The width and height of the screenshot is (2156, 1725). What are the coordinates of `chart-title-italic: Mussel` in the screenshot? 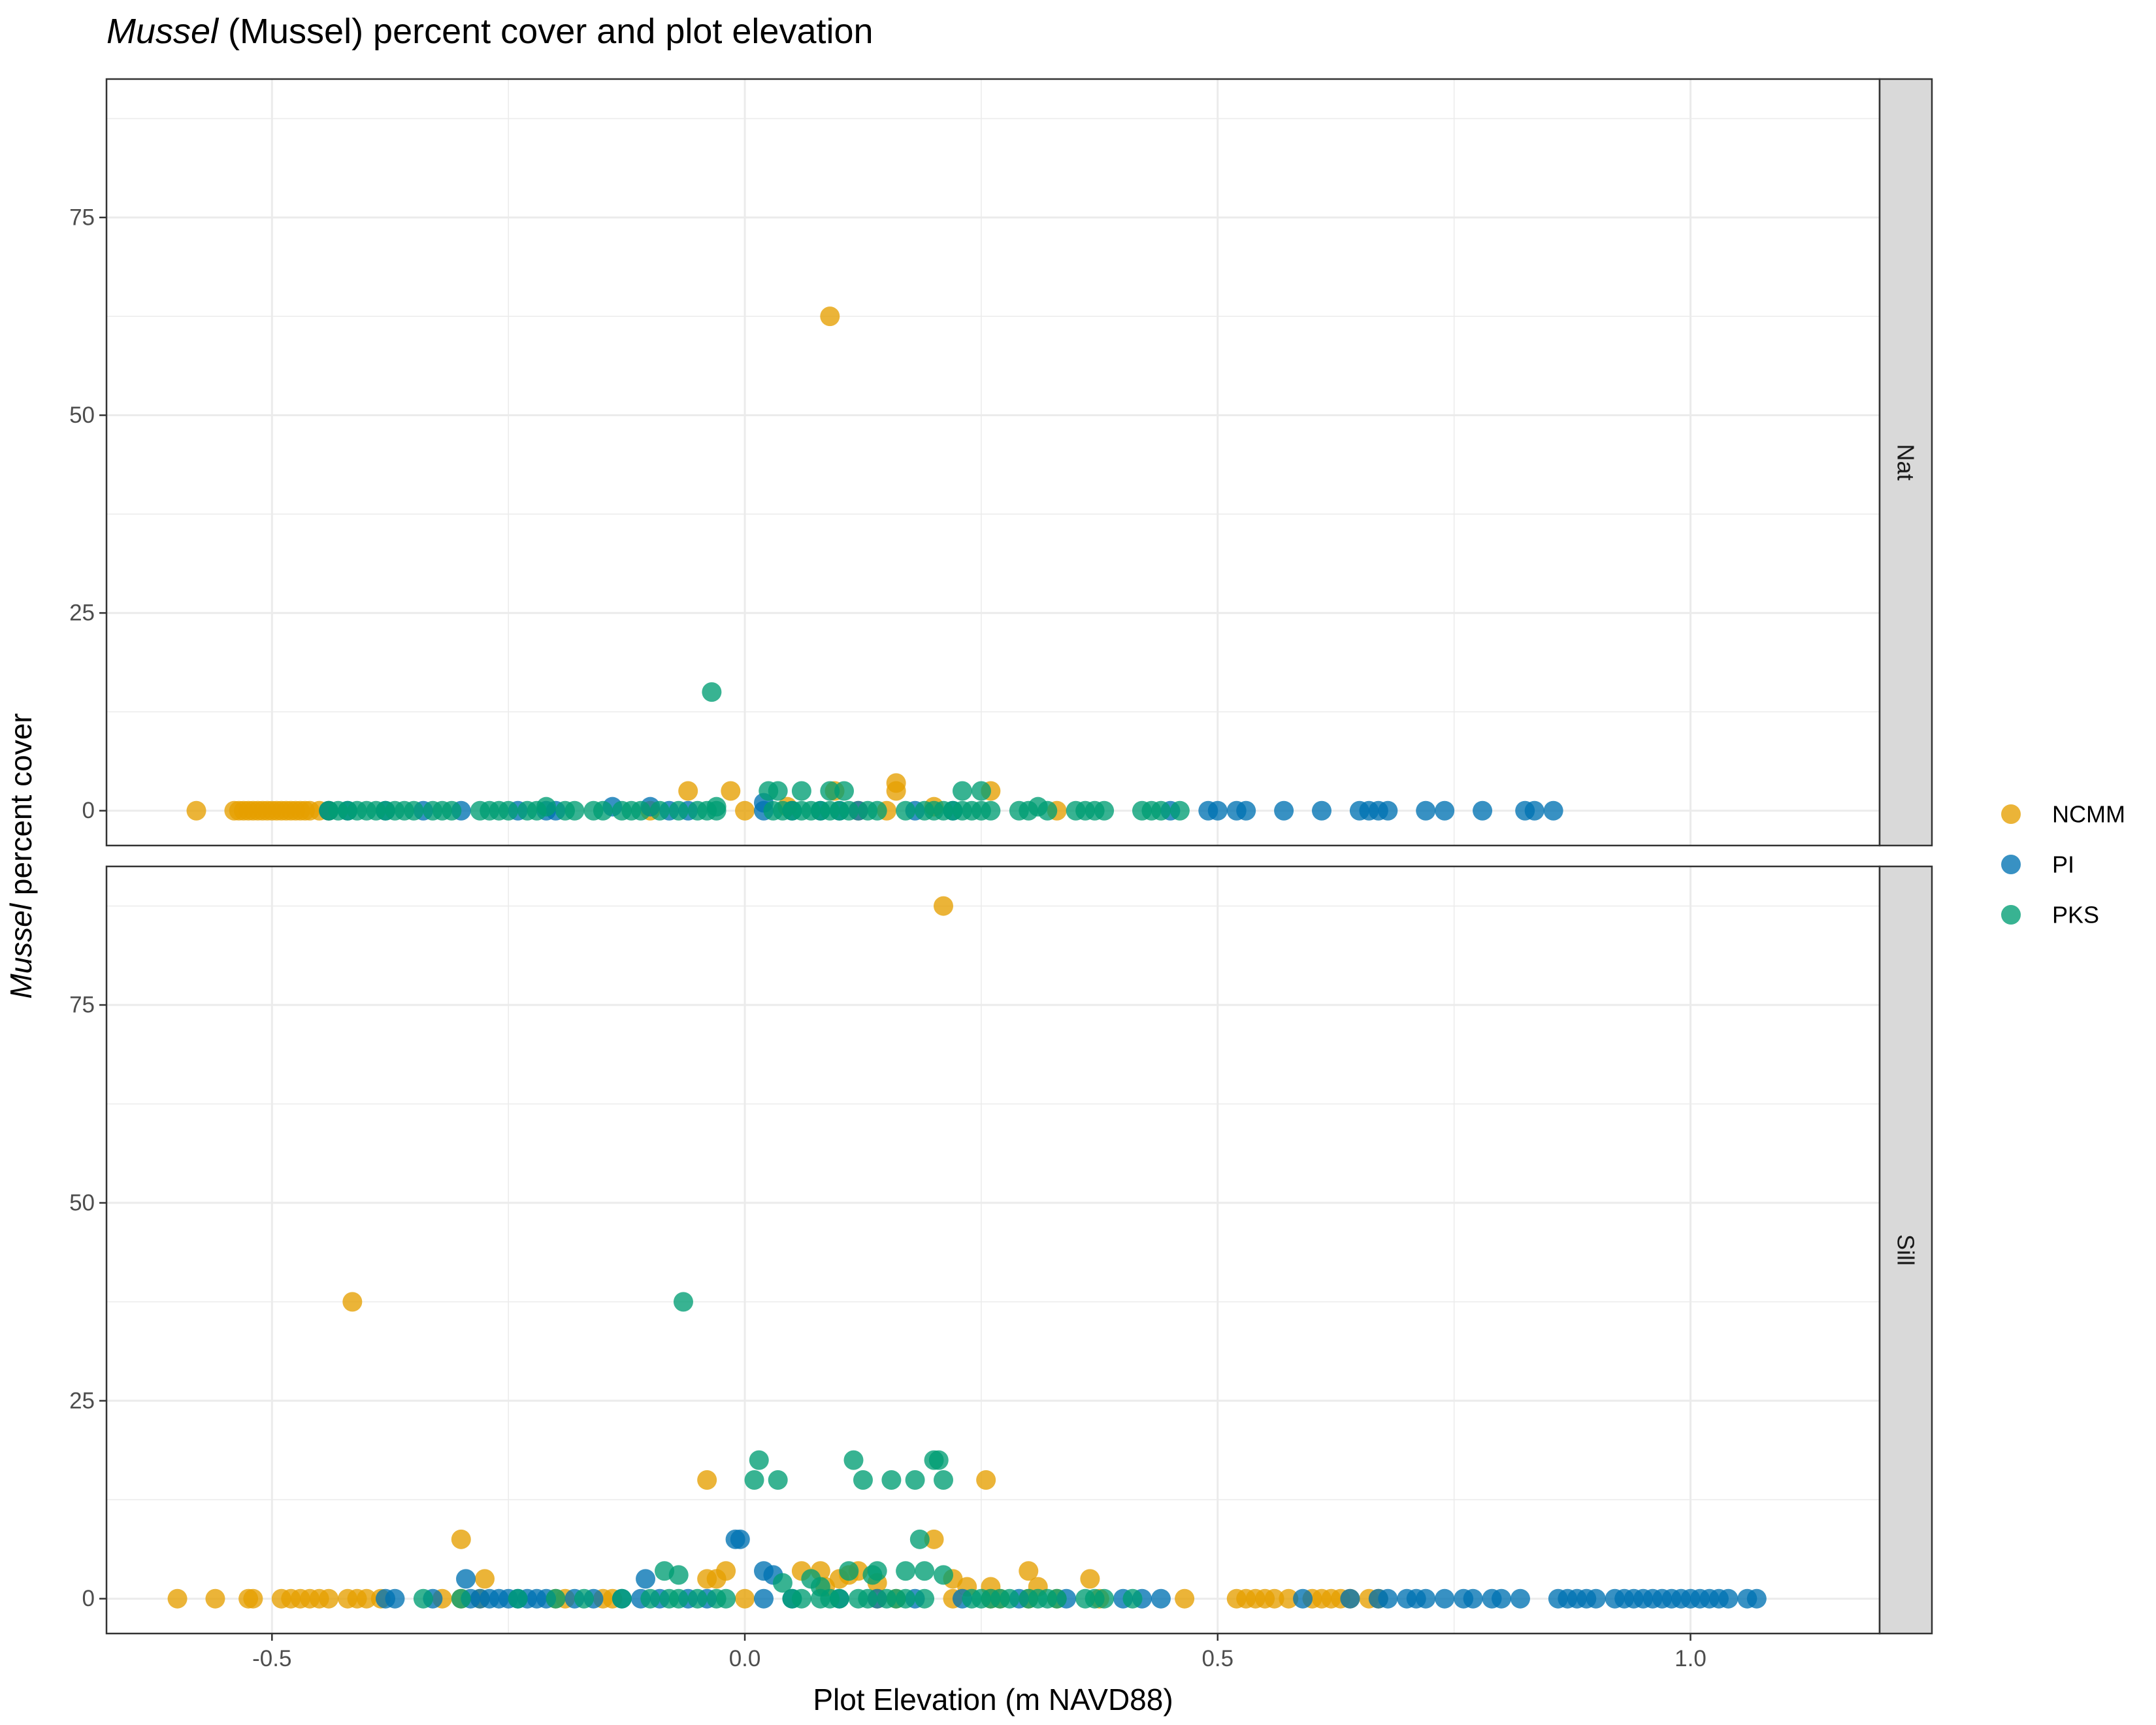 It's located at (163, 32).